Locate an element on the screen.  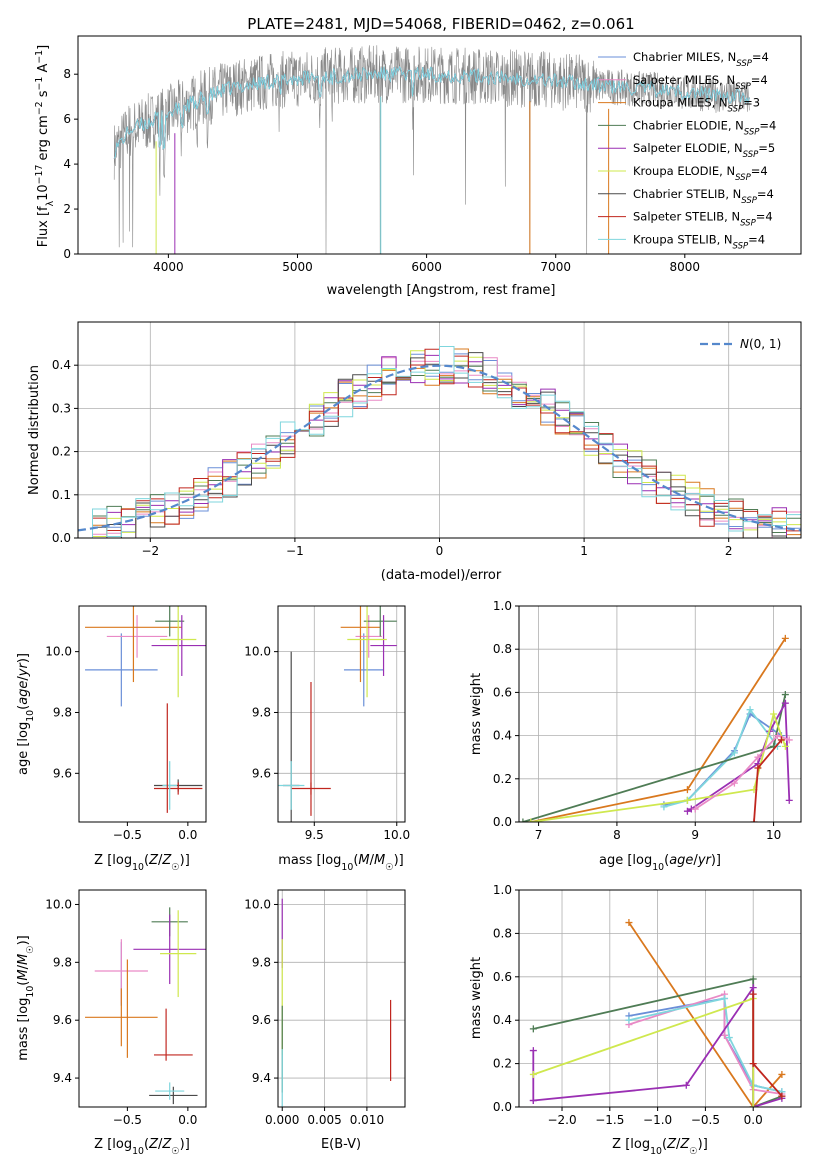
x-tick-label: 7 is located at coordinates (539, 835).